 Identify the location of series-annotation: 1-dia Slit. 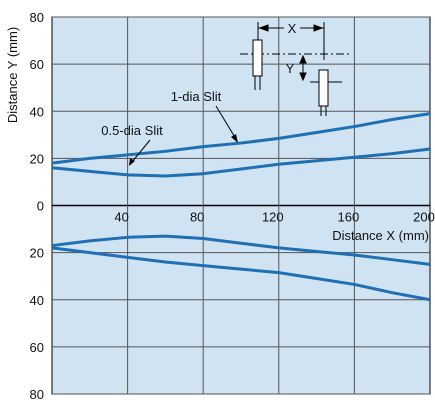
(196, 96).